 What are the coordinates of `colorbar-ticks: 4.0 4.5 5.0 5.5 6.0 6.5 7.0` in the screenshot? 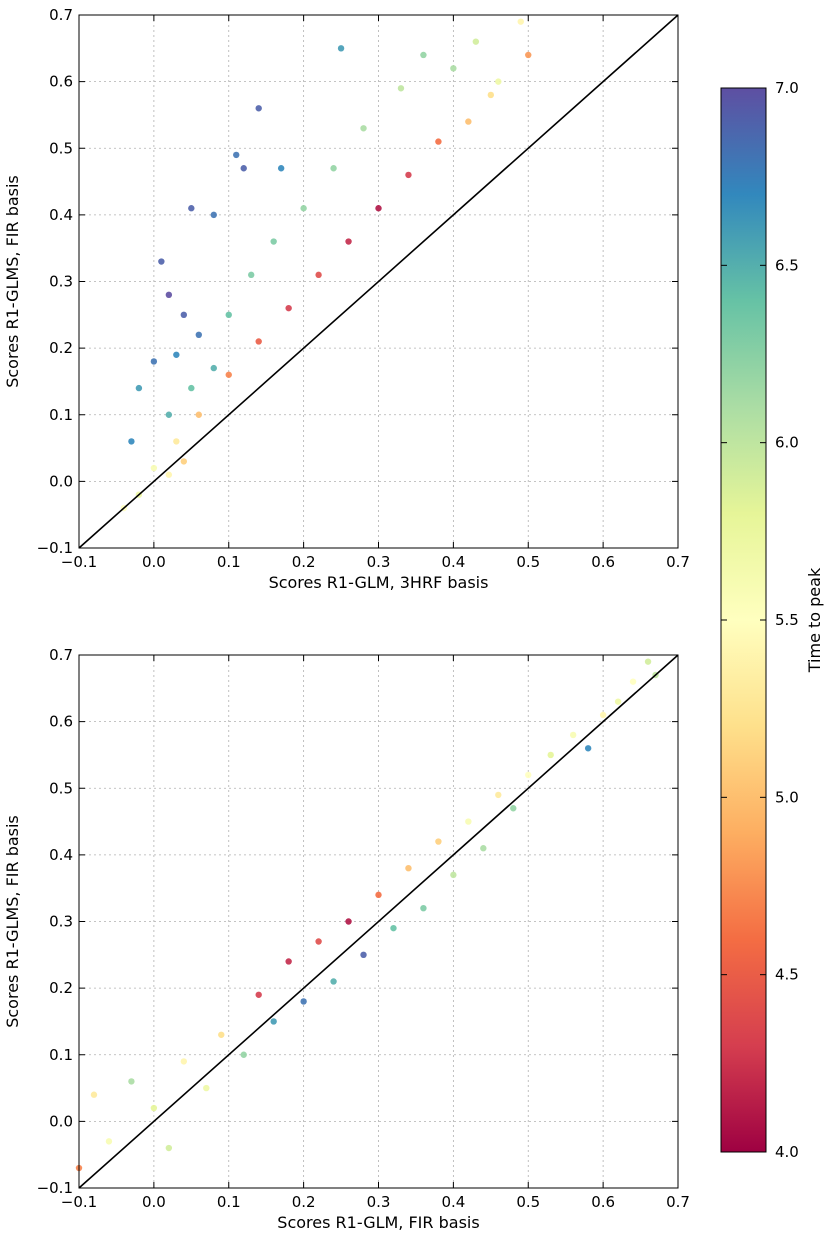 It's located at (760, 620).